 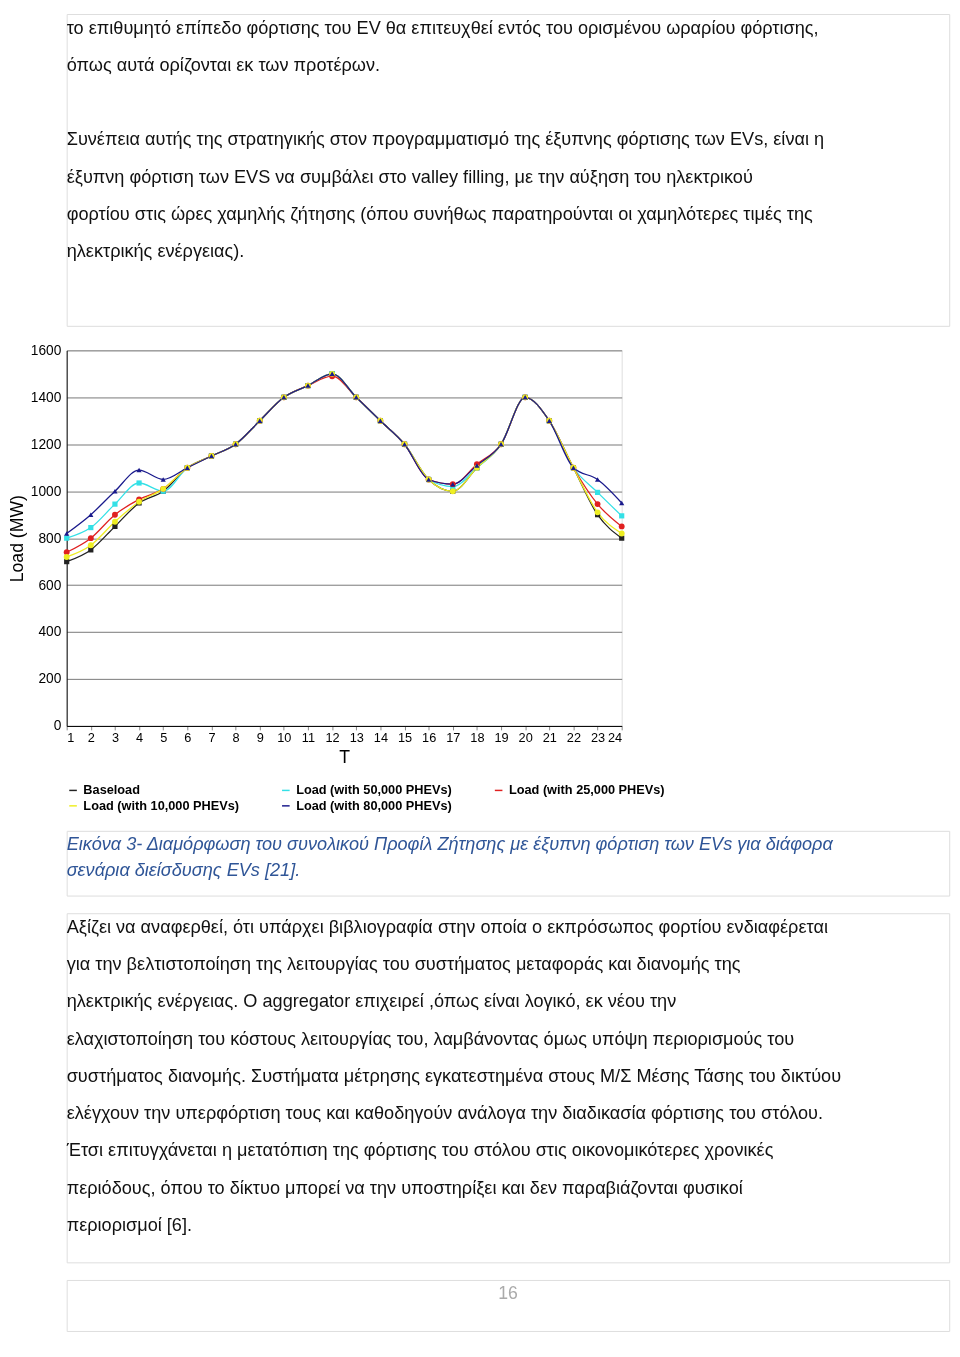 What do you see at coordinates (308, 738) in the screenshot?
I see `x-tick-label: 11` at bounding box center [308, 738].